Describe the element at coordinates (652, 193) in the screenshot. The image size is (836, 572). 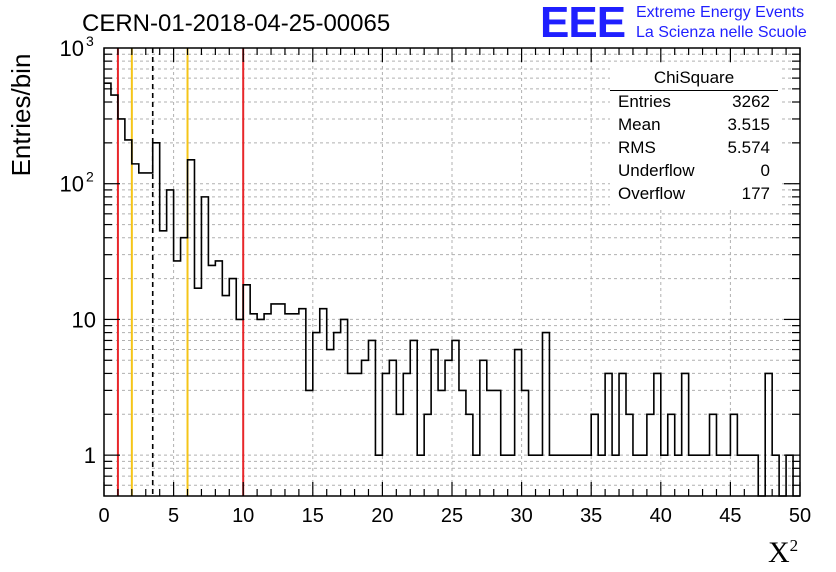
I see `stats-label: Overflow` at that location.